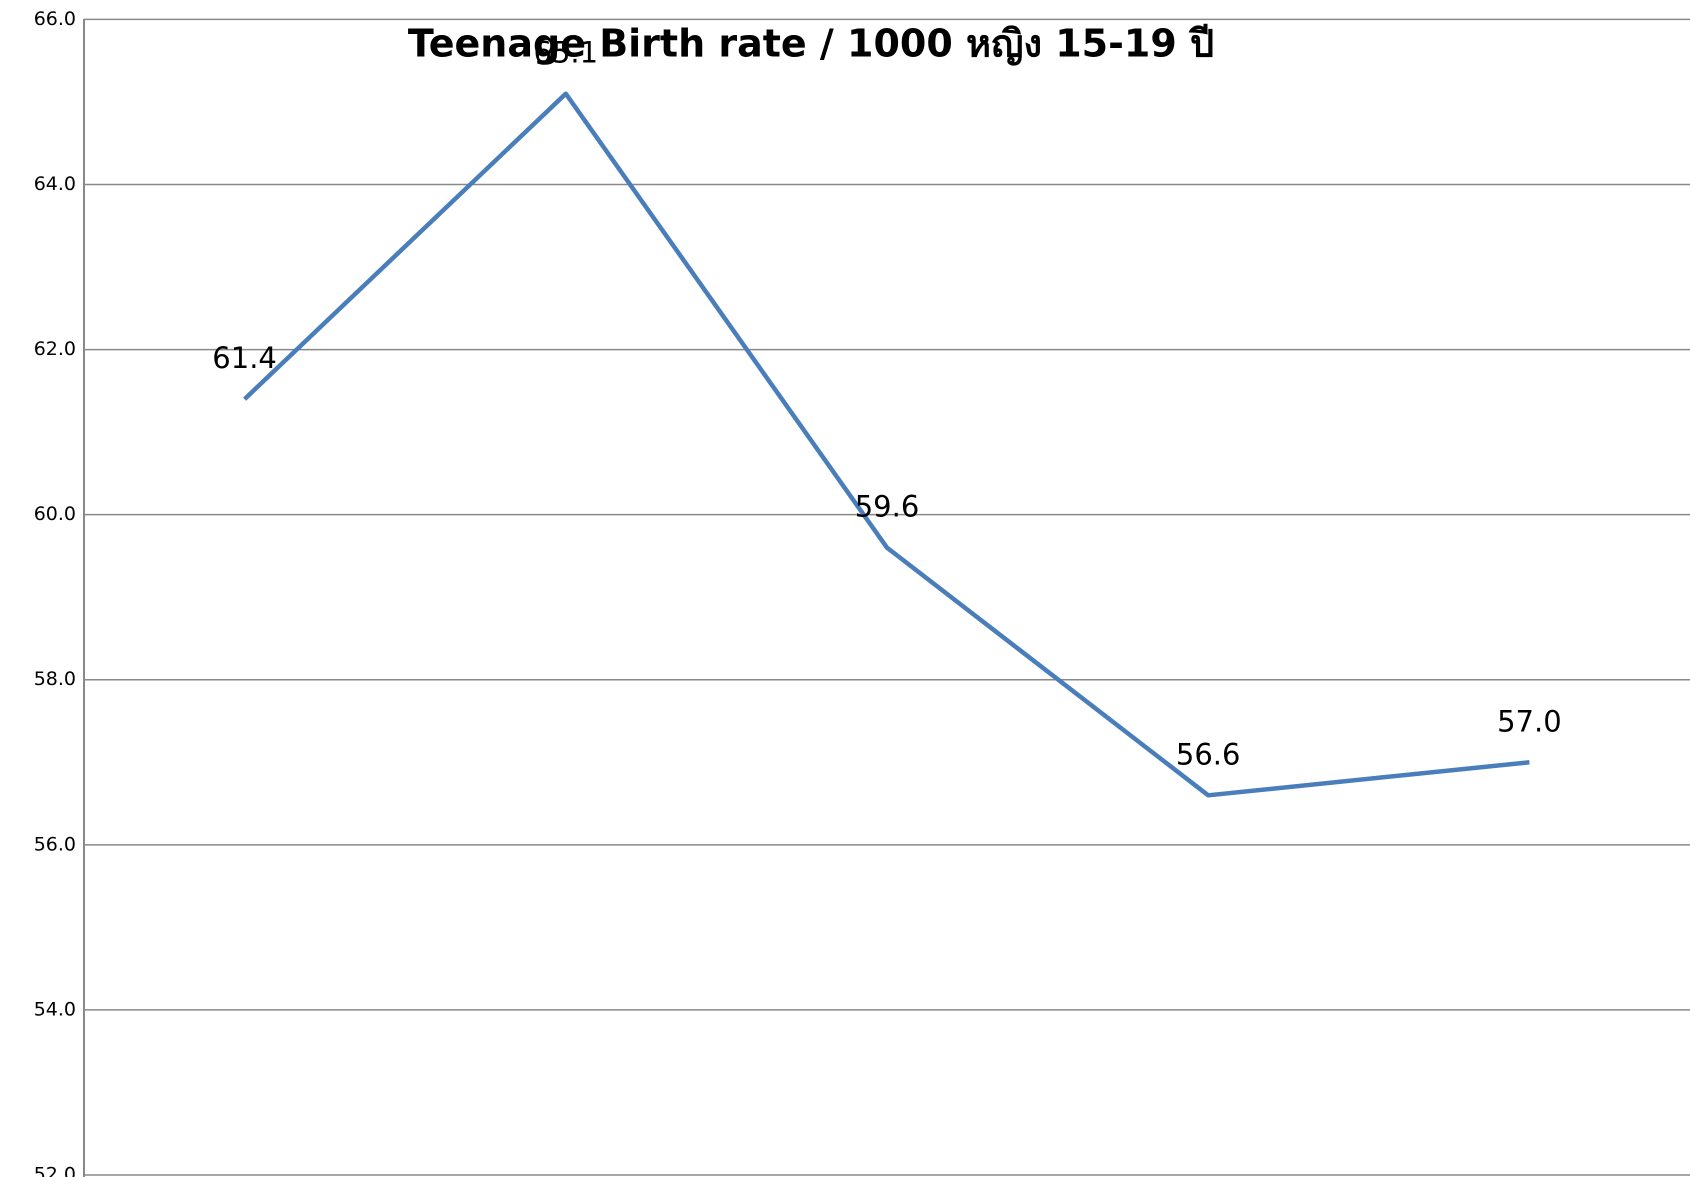  What do you see at coordinates (55, 349) in the screenshot?
I see `y-tick-label: 62.0` at bounding box center [55, 349].